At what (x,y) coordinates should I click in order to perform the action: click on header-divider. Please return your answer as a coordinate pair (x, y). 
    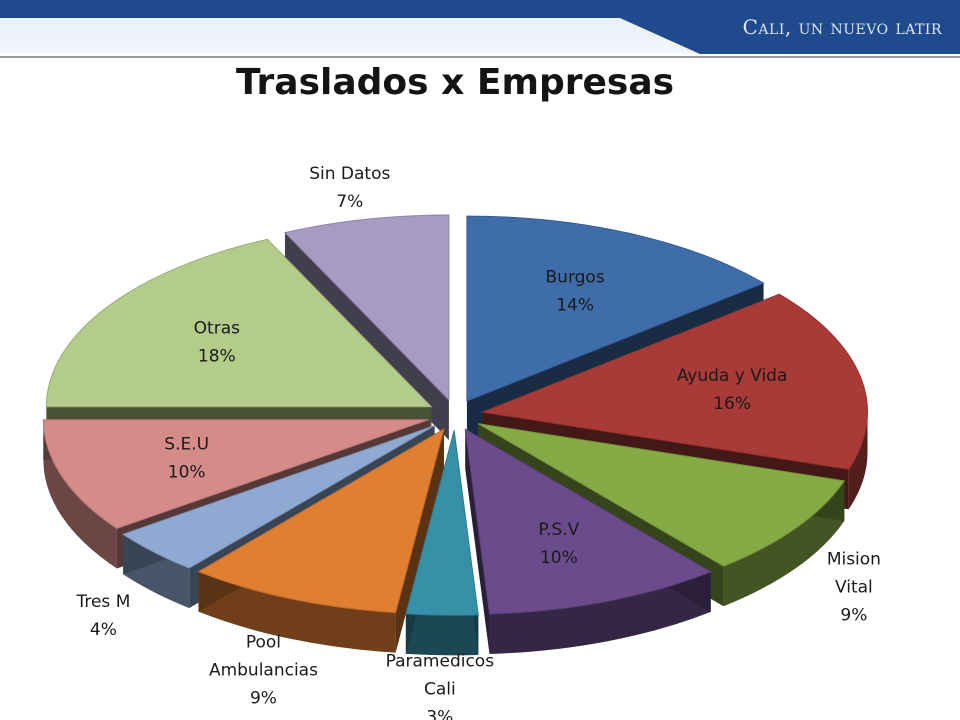
    Looking at the image, I should click on (480, 57).